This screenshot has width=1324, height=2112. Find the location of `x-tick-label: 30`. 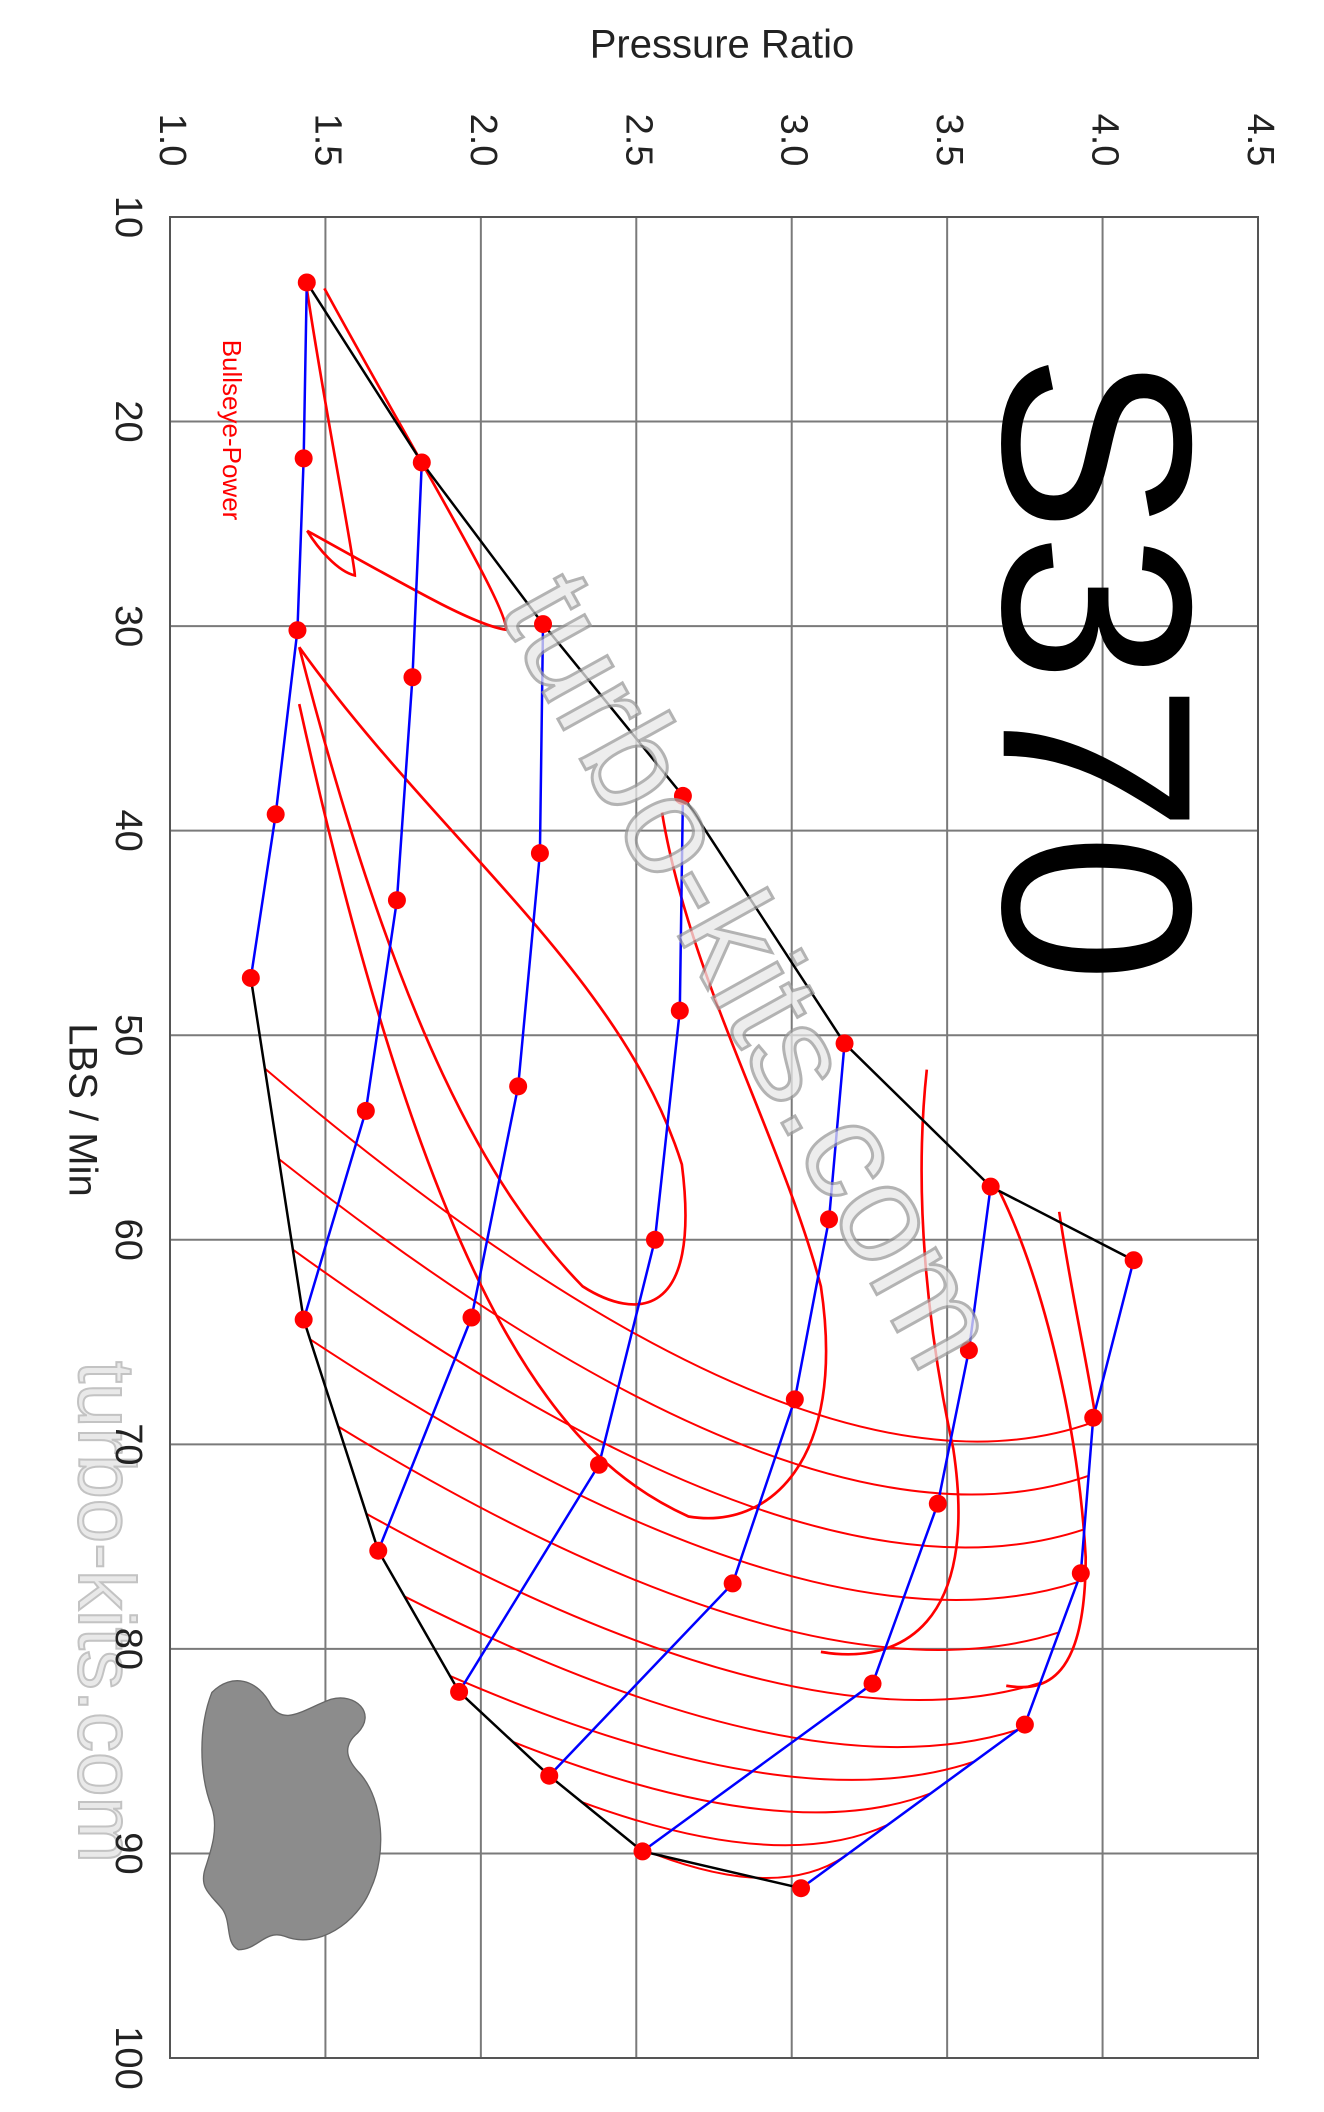

x-tick-label: 30 is located at coordinates (128, 626).